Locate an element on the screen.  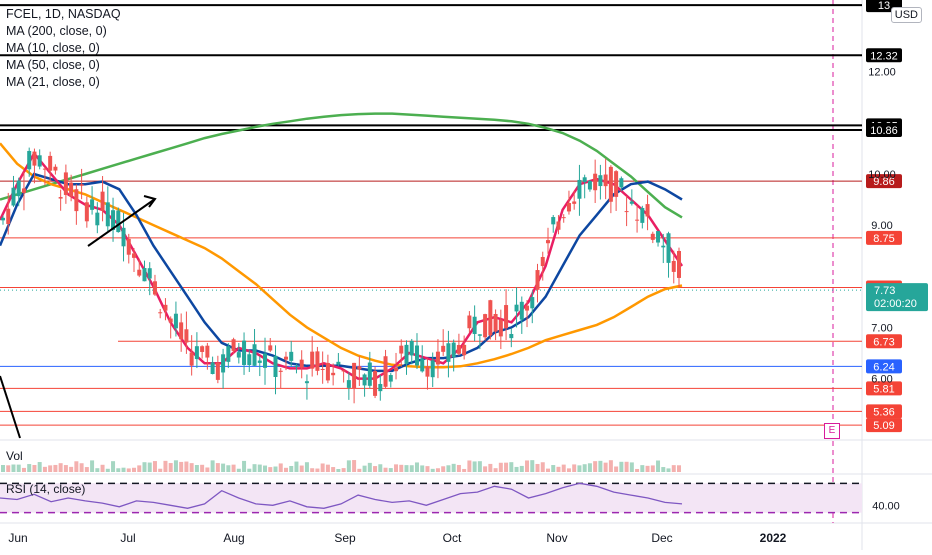
x-tick-label: Jul is located at coordinates (127, 538).